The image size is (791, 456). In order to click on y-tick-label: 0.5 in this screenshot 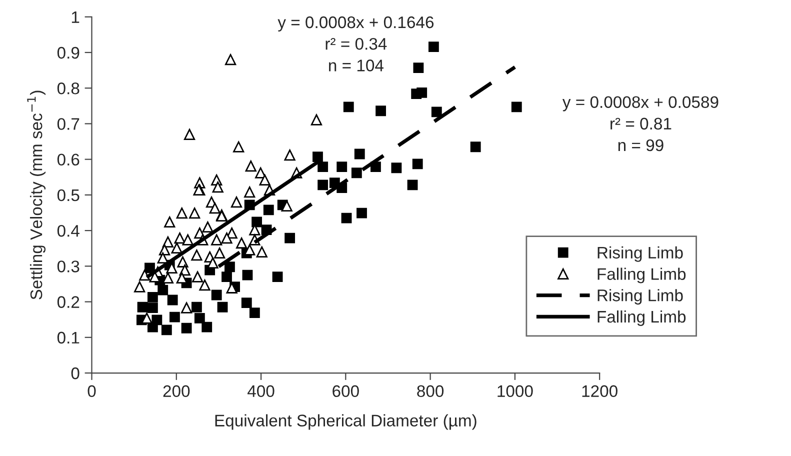, I will do `click(68, 195)`.